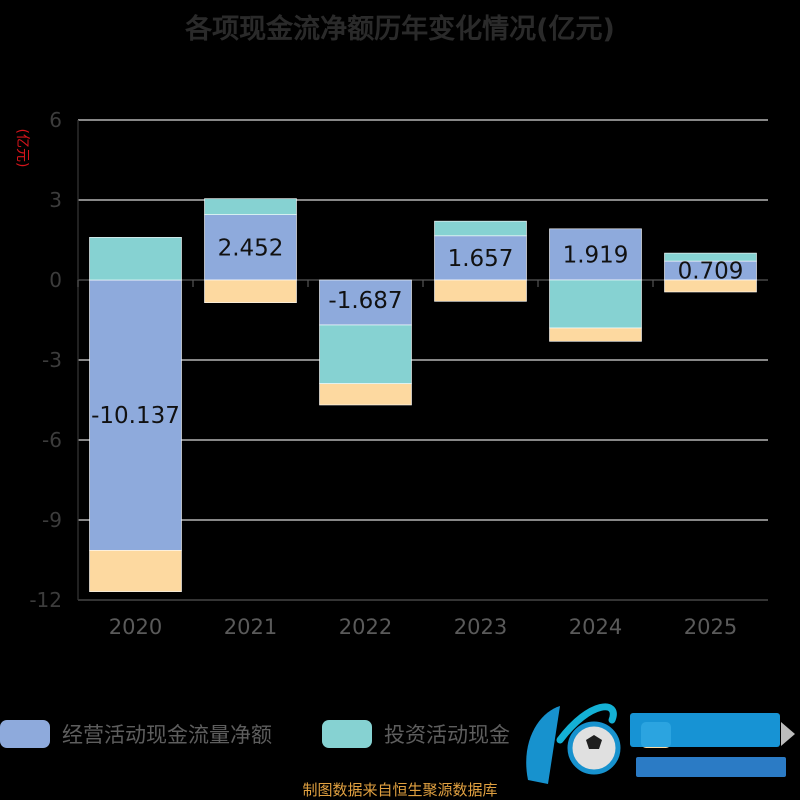 The width and height of the screenshot is (800, 800). I want to click on y-tick-label: -12, so click(45, 600).